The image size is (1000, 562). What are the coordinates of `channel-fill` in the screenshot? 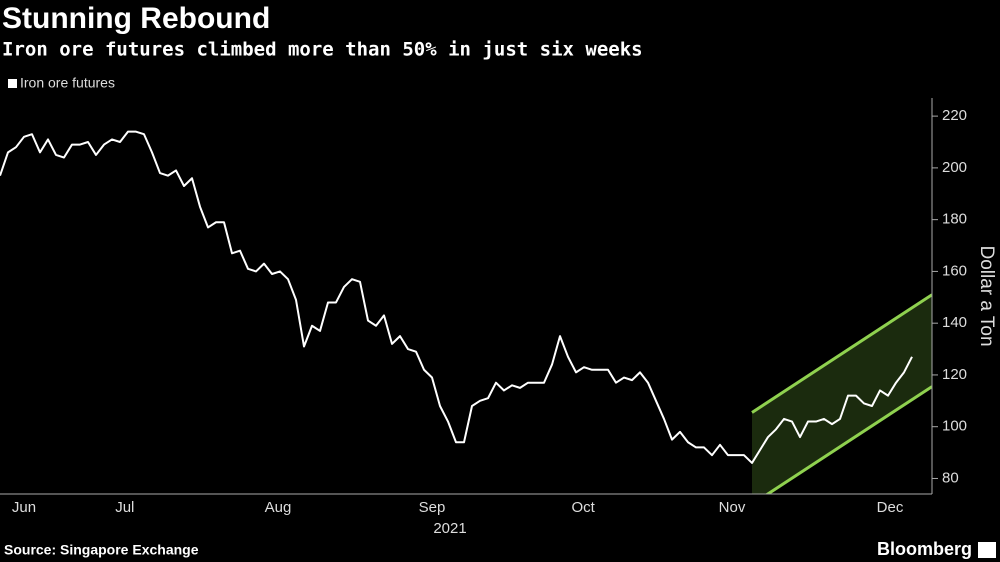 It's located at (842, 394).